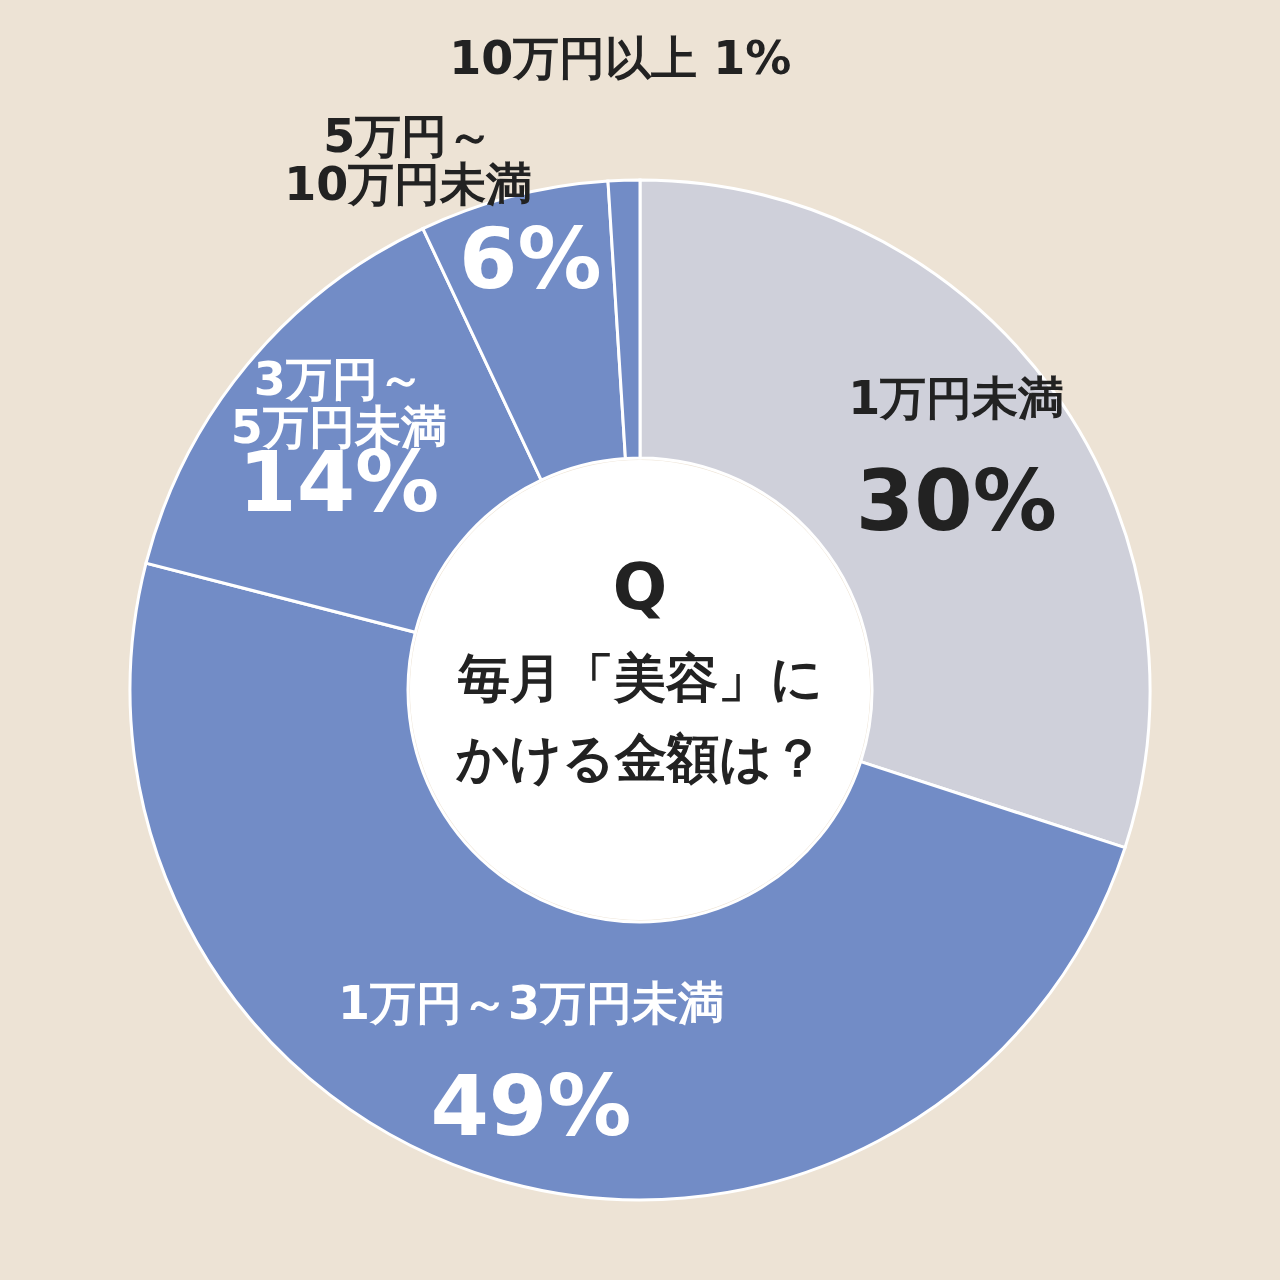 Image resolution: width=1280 pixels, height=1280 pixels. I want to click on data-label: 6%, so click(530, 258).